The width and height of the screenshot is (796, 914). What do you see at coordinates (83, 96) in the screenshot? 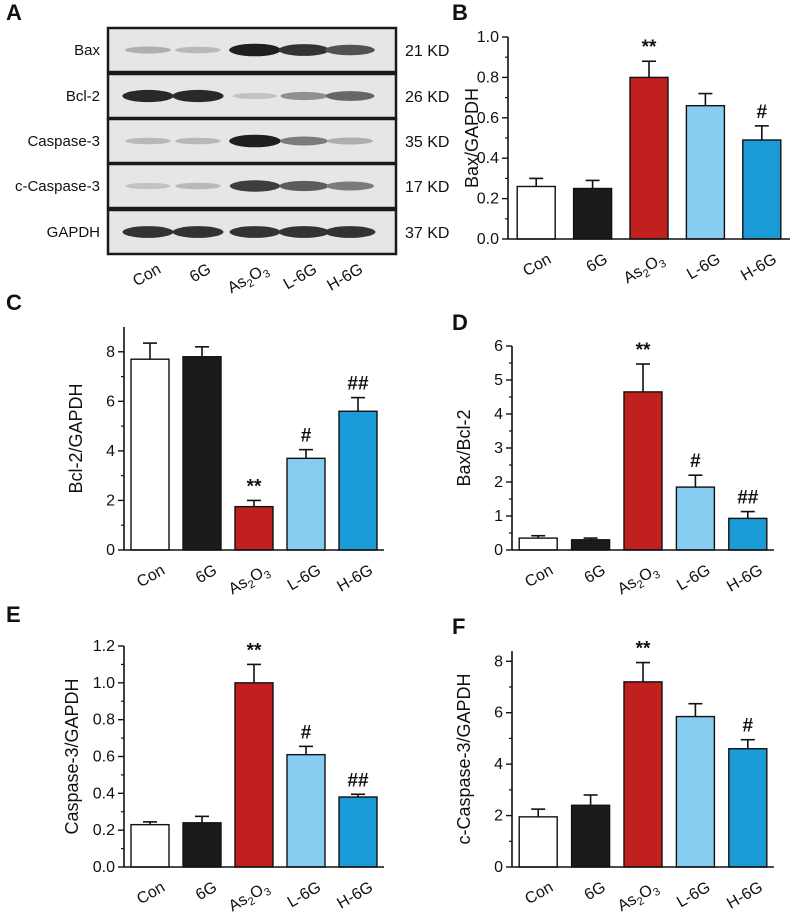
I see `blot-label-bcl-2: Bcl-2` at bounding box center [83, 96].